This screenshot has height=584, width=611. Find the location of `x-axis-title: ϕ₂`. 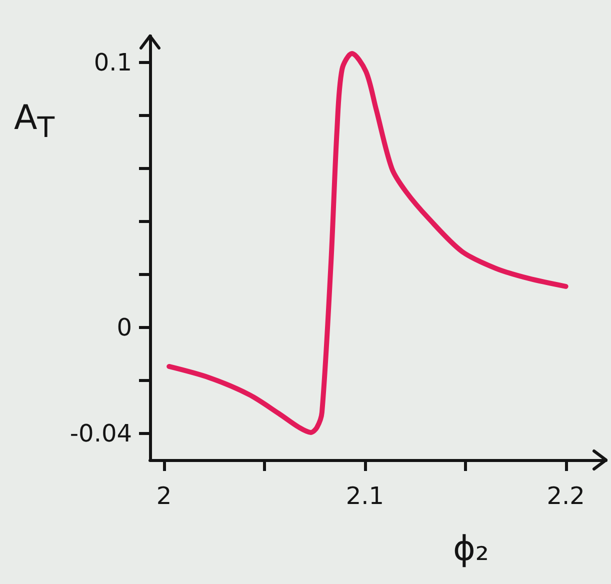

x-axis-title: ϕ₂ is located at coordinates (471, 549).